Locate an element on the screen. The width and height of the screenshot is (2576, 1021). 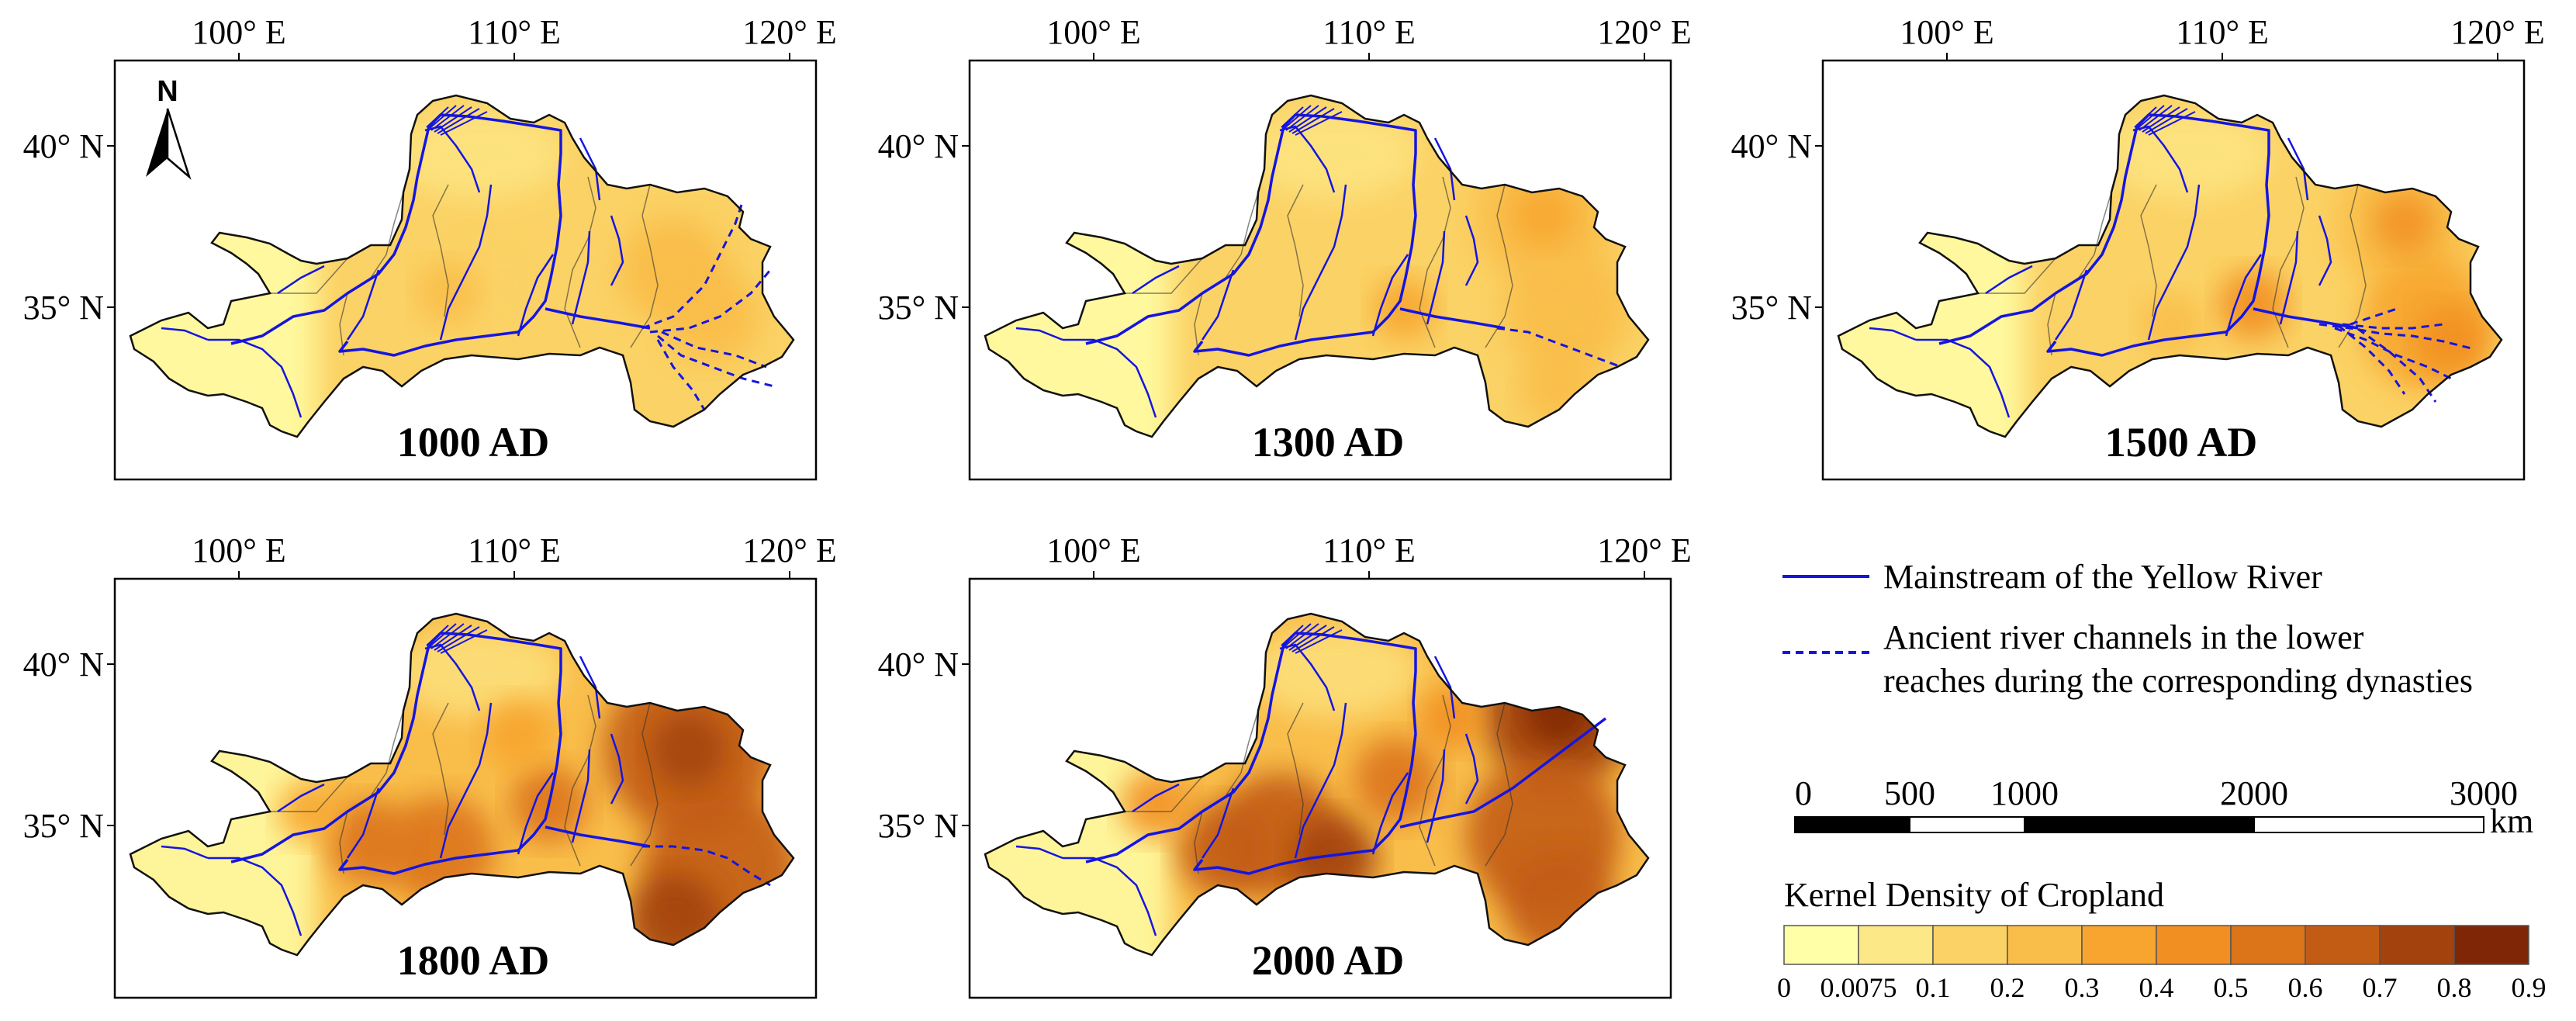
density-tick-label: 0 is located at coordinates (1784, 988).